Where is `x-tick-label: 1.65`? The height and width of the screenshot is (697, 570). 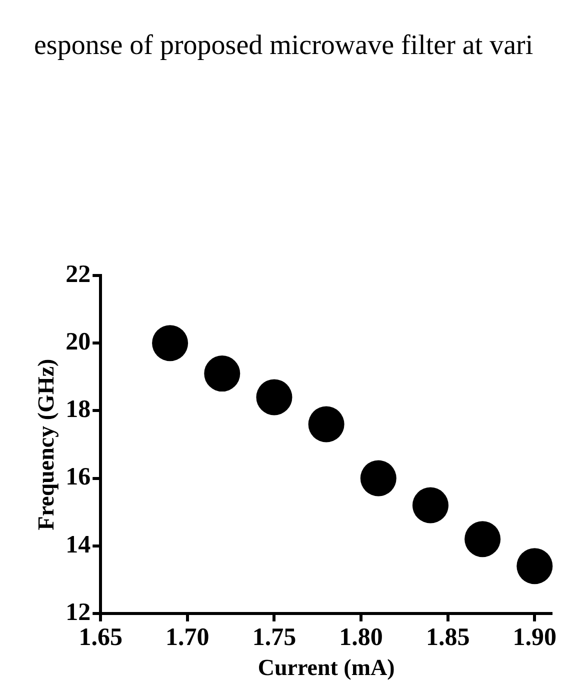 x-tick-label: 1.65 is located at coordinates (100, 637).